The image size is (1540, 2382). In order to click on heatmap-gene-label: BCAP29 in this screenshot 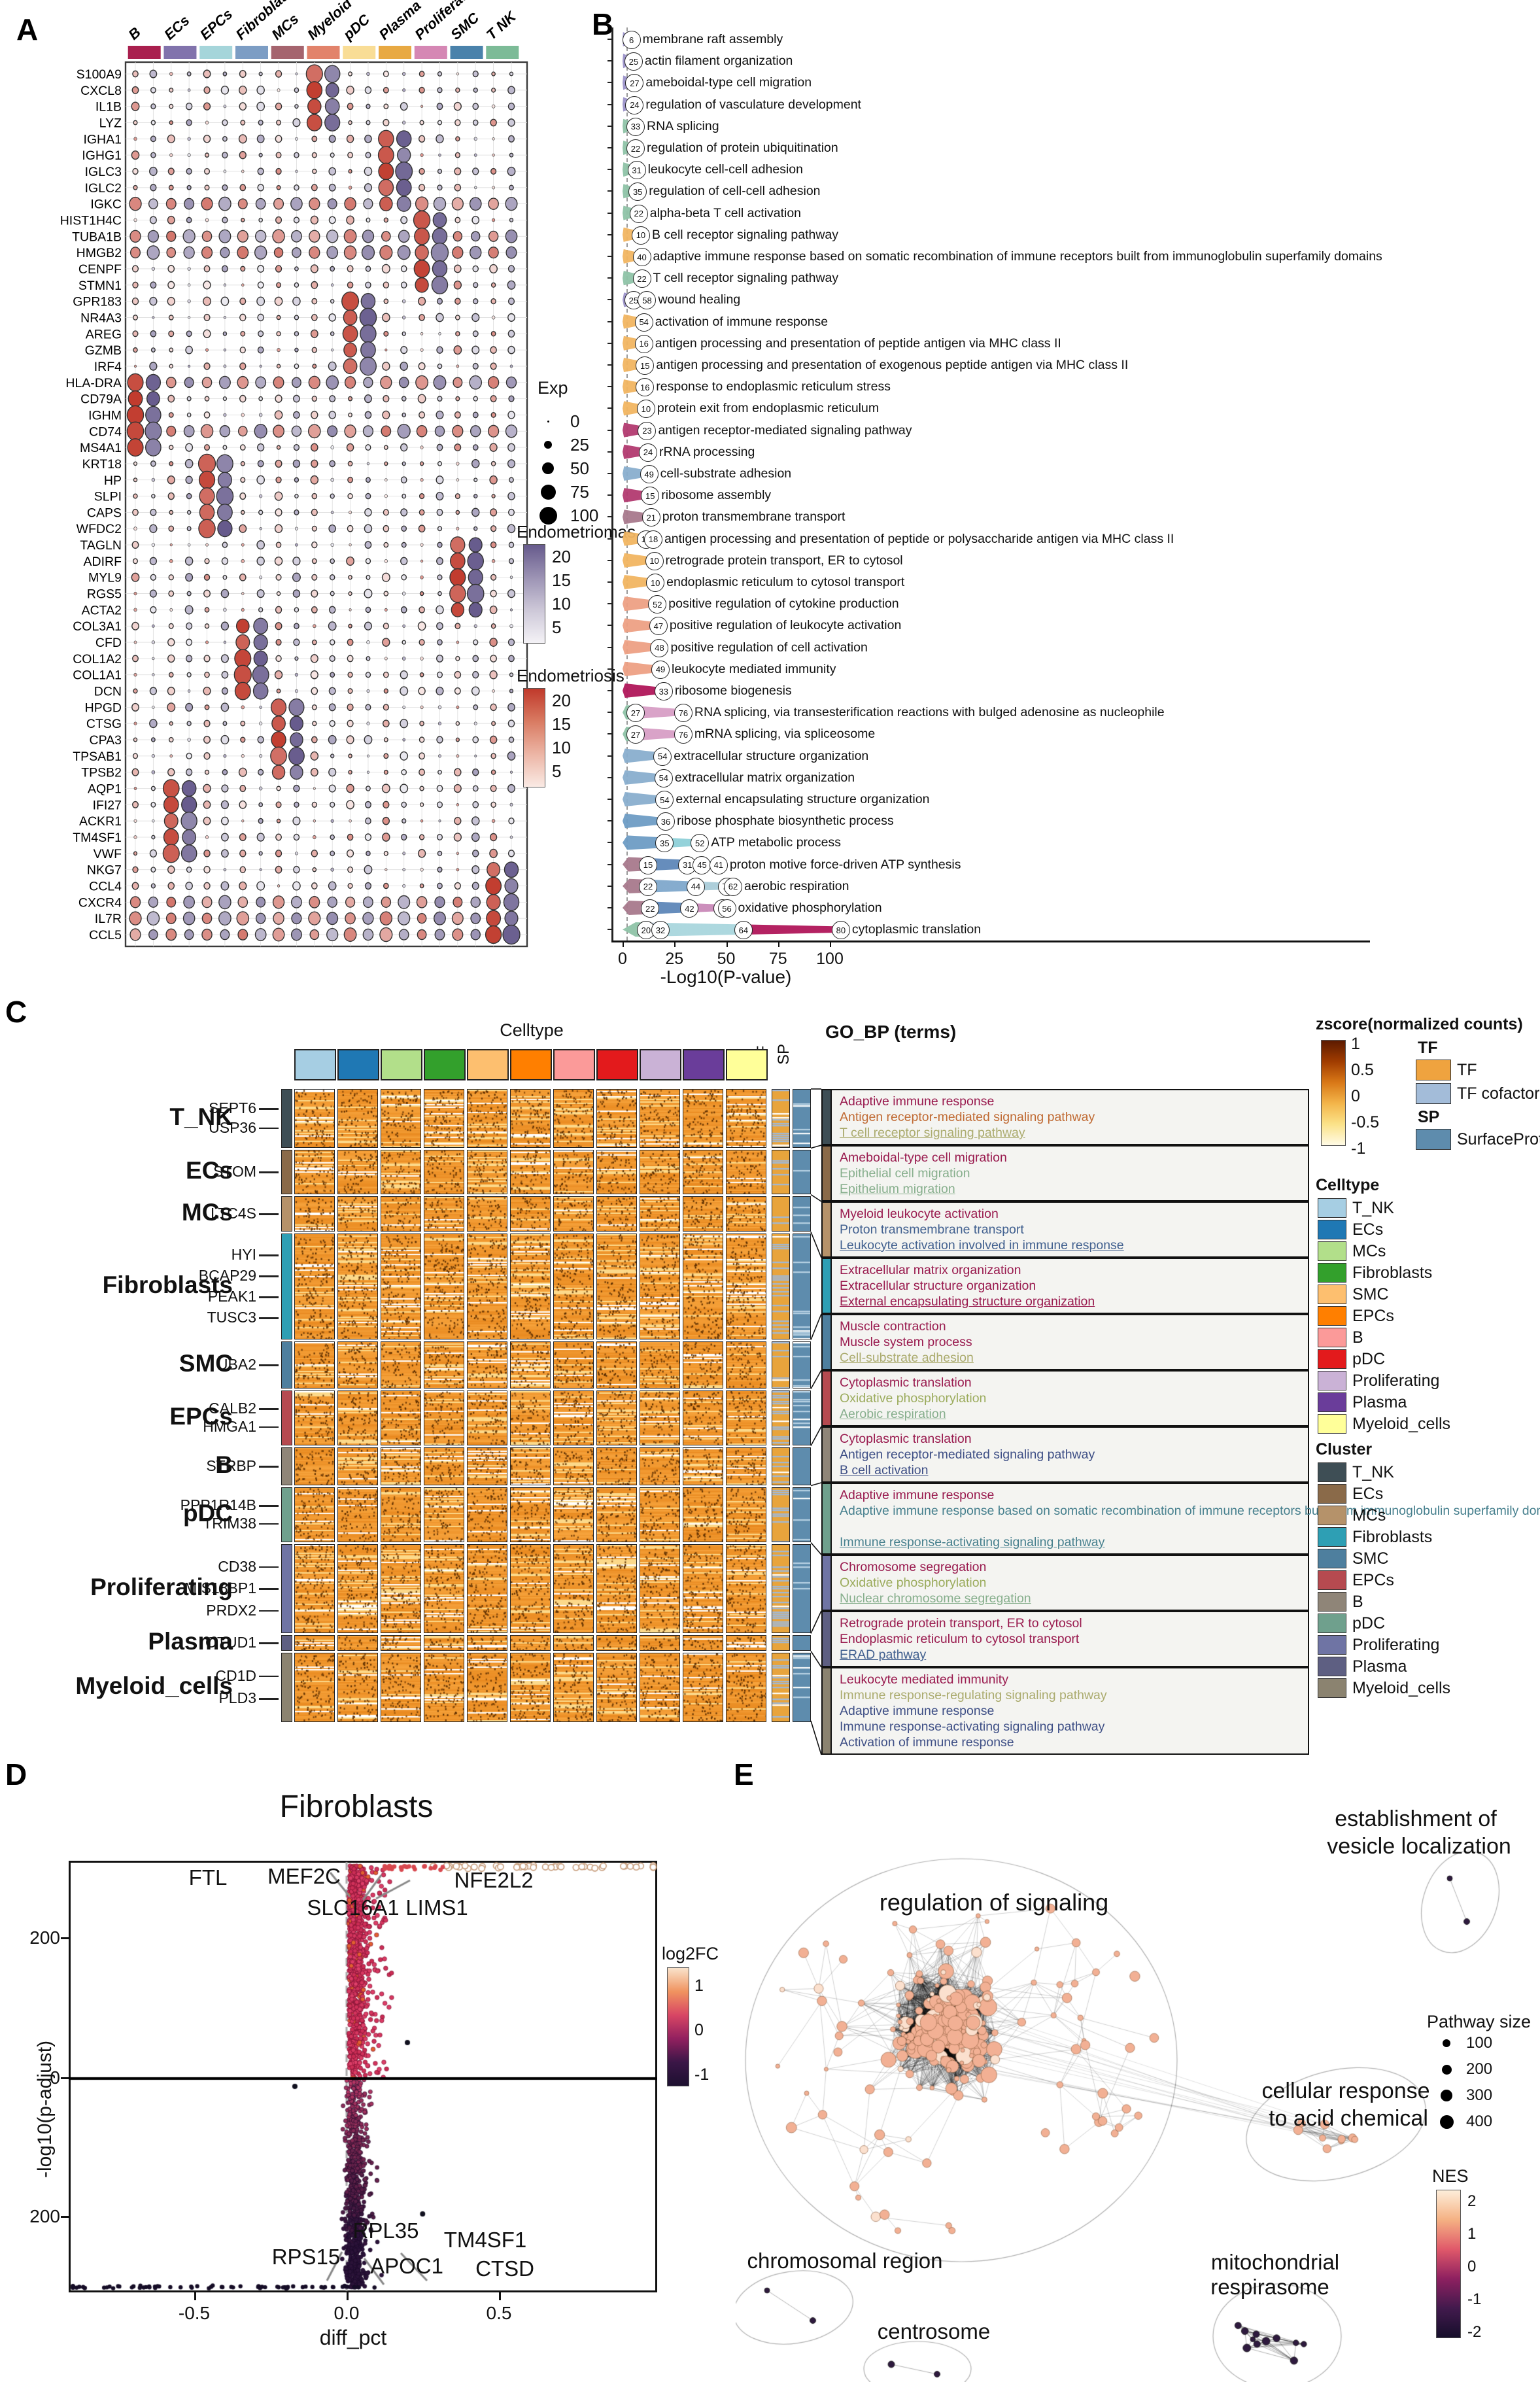, I will do `click(227, 1275)`.